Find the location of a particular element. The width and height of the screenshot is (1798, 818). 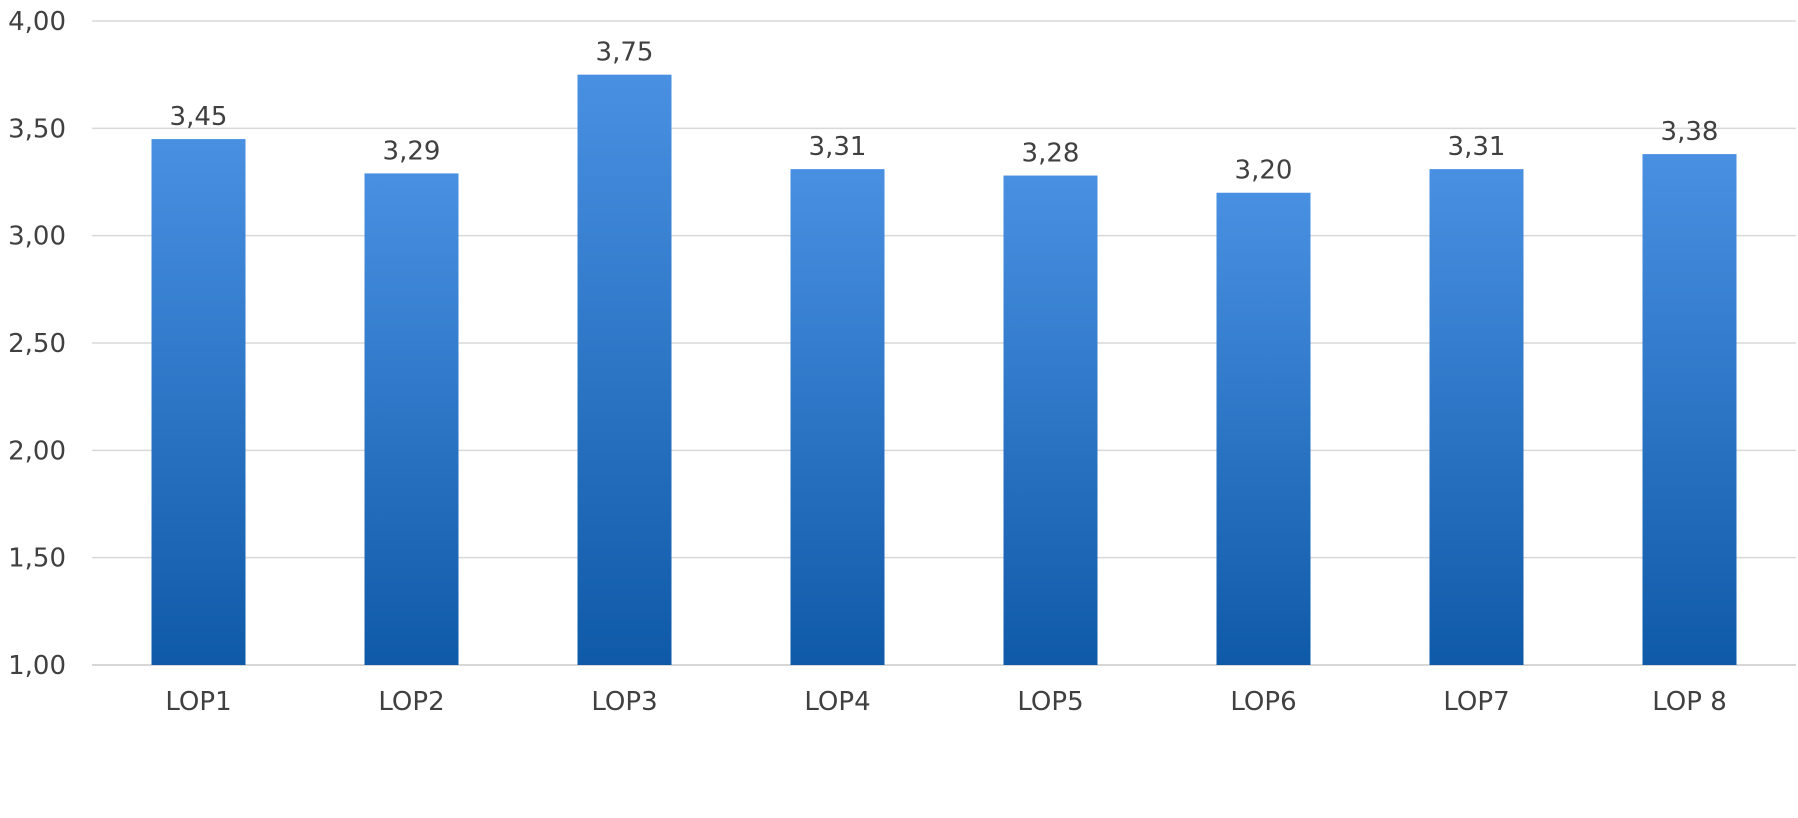

y-axis-tick-labels: 1,00 1,50 2,00 2,50 3,00 3,50 4,00 is located at coordinates (37, 344).